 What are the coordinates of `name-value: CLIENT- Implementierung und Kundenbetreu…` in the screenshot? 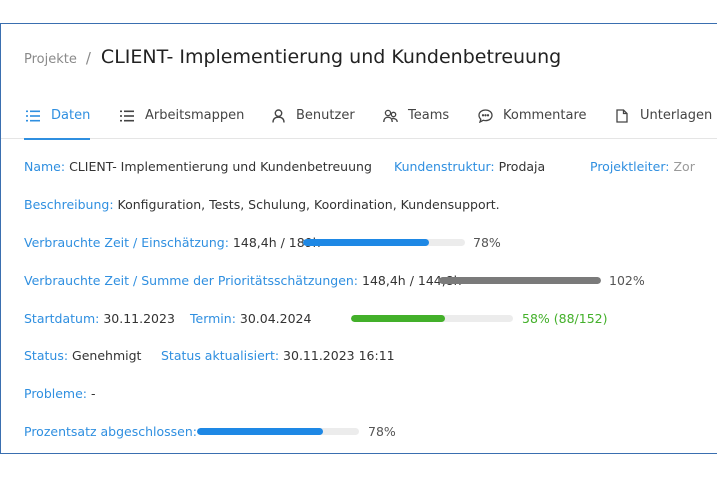 It's located at (220, 166).